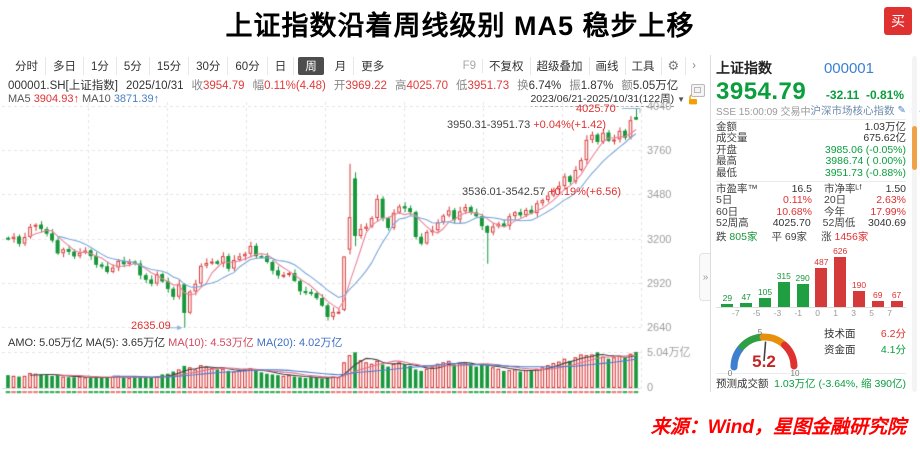 Image resolution: width=920 pixels, height=449 pixels. Describe the element at coordinates (764, 361) in the screenshot. I see `svg-text: 5.2` at that location.